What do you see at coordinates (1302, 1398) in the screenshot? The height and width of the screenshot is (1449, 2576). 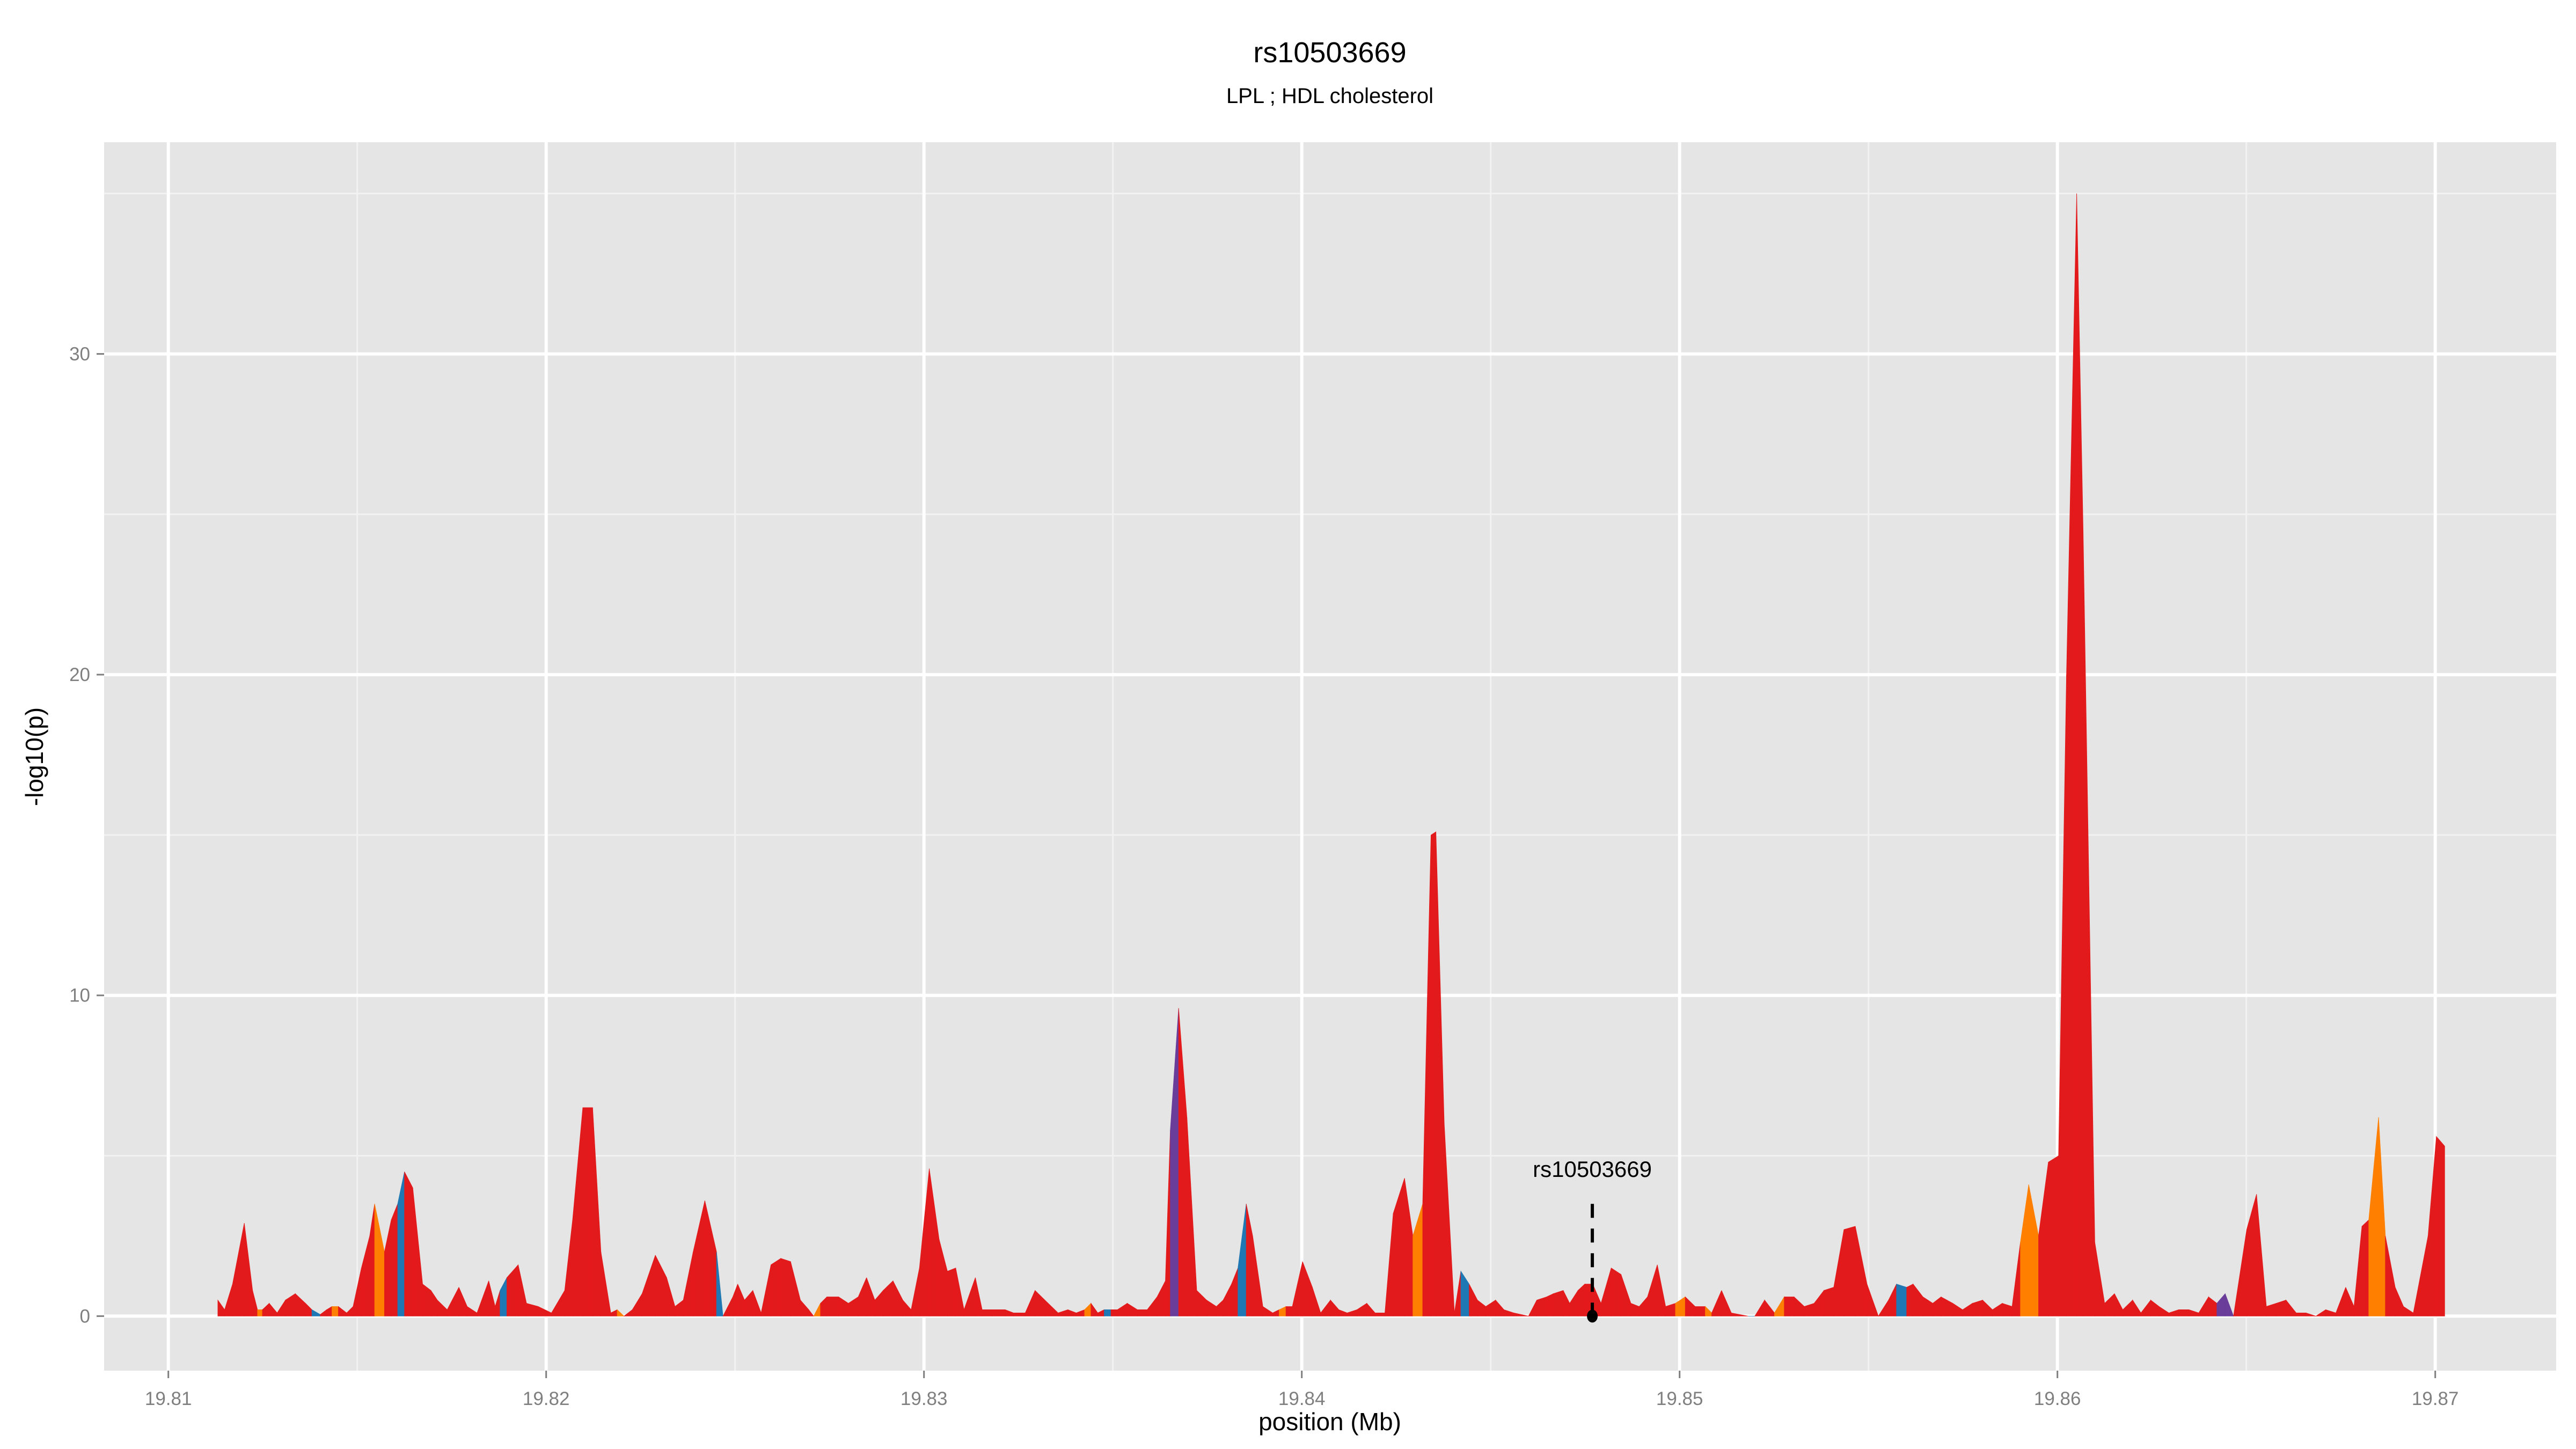 I see `x-tick-label: 19.84` at bounding box center [1302, 1398].